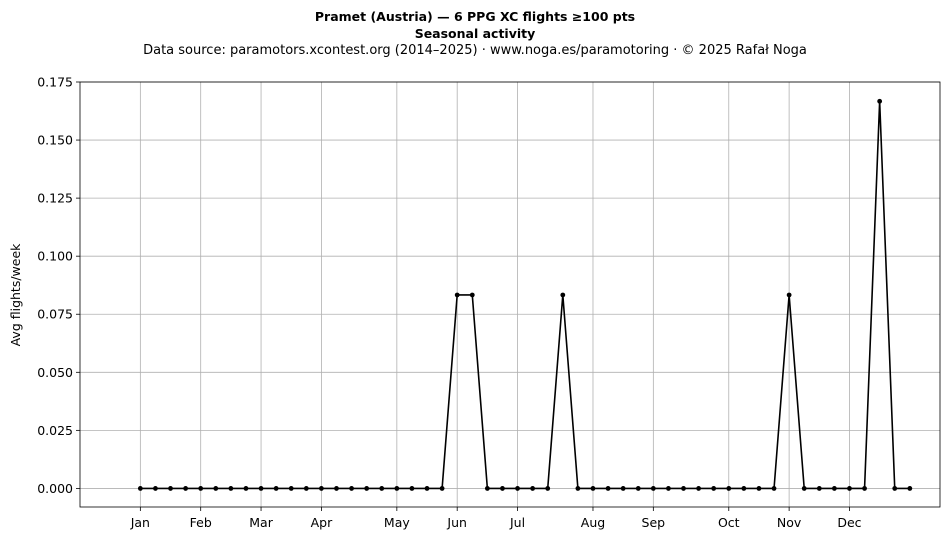 This screenshot has width=950, height=539. What do you see at coordinates (654, 522) in the screenshot?
I see `x-tick-label: Sep` at bounding box center [654, 522].